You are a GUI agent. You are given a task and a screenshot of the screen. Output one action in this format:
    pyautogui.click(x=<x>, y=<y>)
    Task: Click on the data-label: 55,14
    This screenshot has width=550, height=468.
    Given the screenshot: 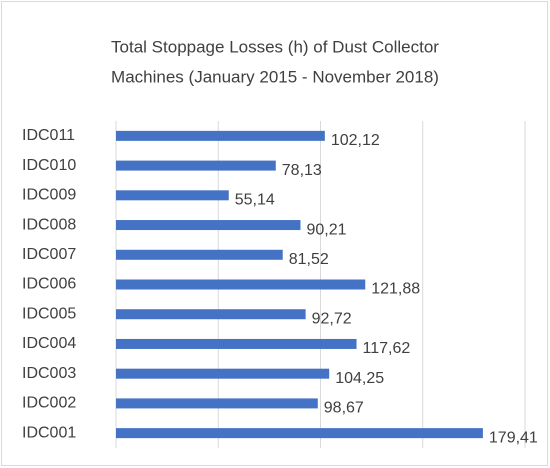 What is the action you would take?
    pyautogui.click(x=255, y=200)
    